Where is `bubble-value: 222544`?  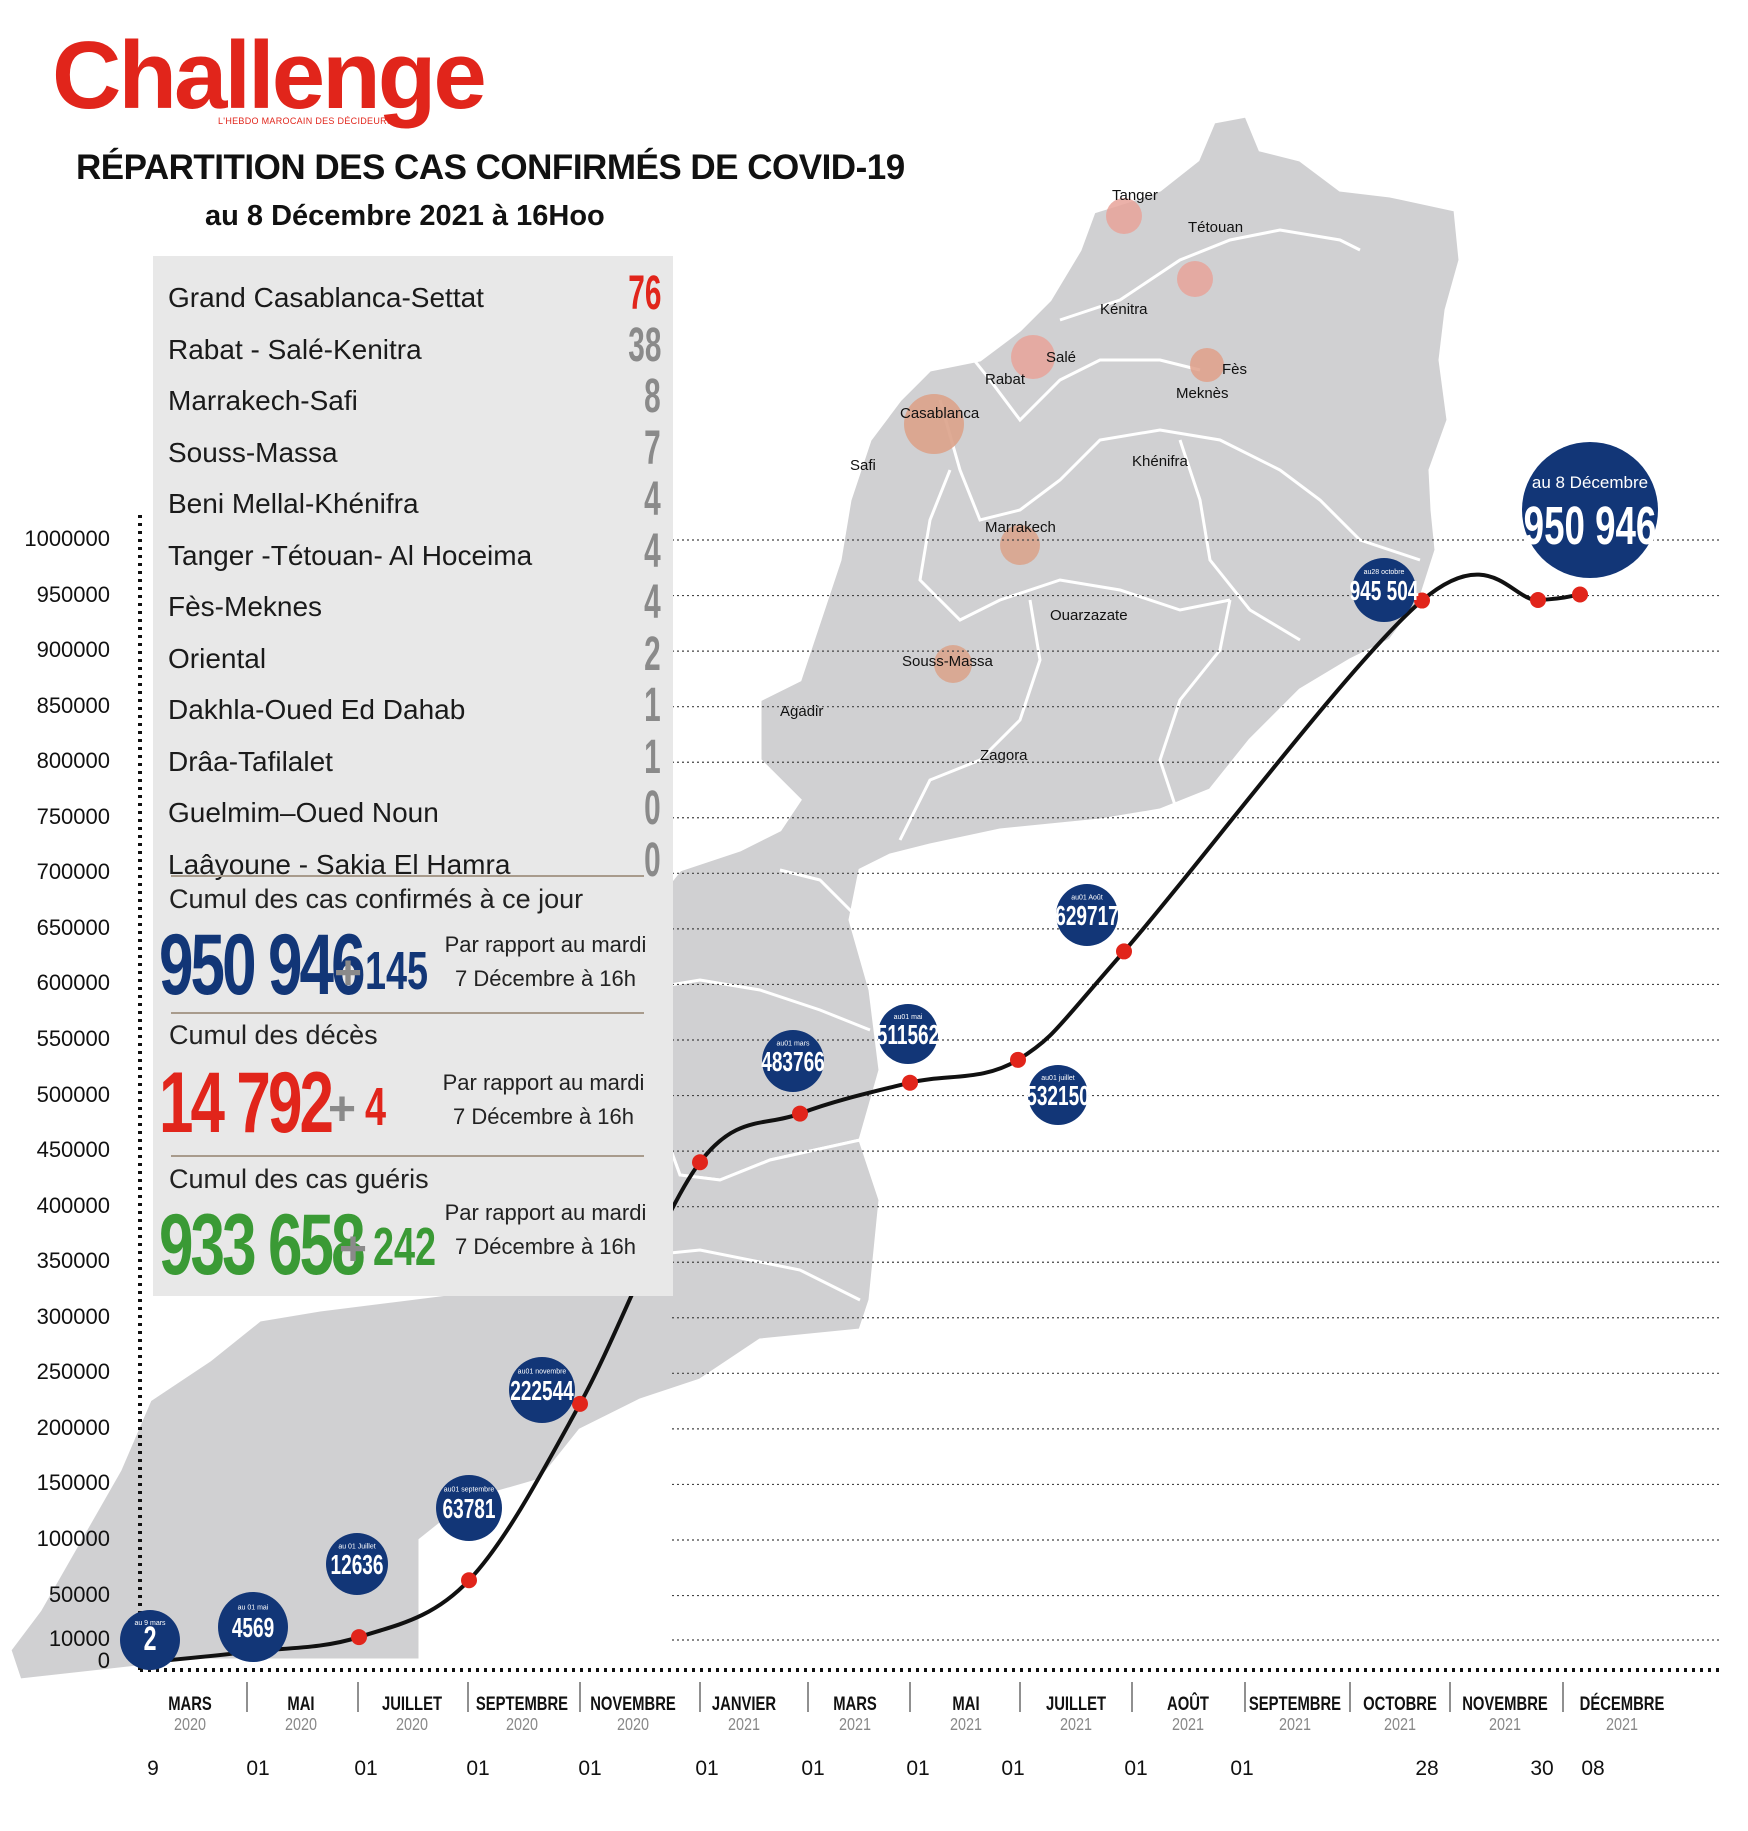
bubble-value: 222544 is located at coordinates (542, 1391).